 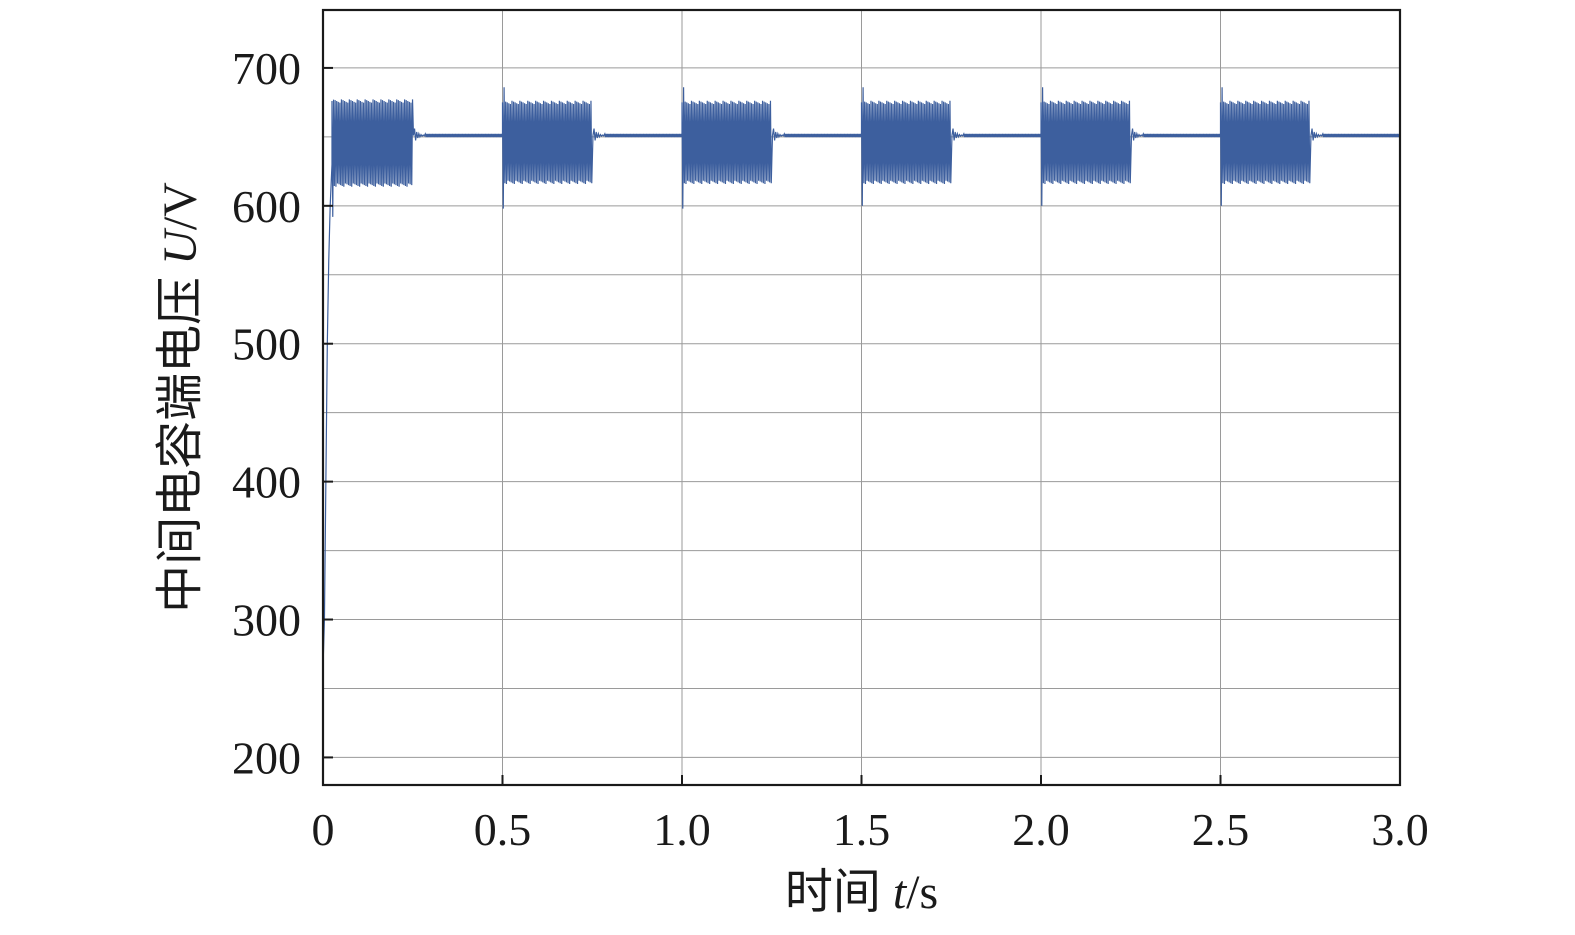 What do you see at coordinates (323, 829) in the screenshot?
I see `x-tick-label: 0` at bounding box center [323, 829].